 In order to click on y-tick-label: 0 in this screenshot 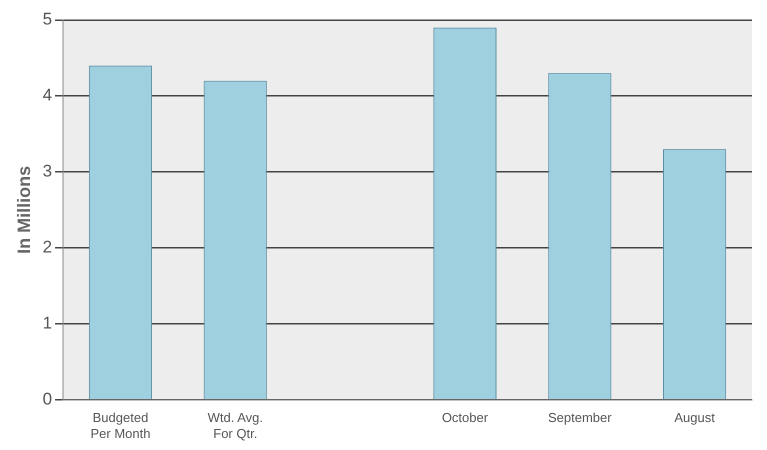, I will do `click(47, 398)`.